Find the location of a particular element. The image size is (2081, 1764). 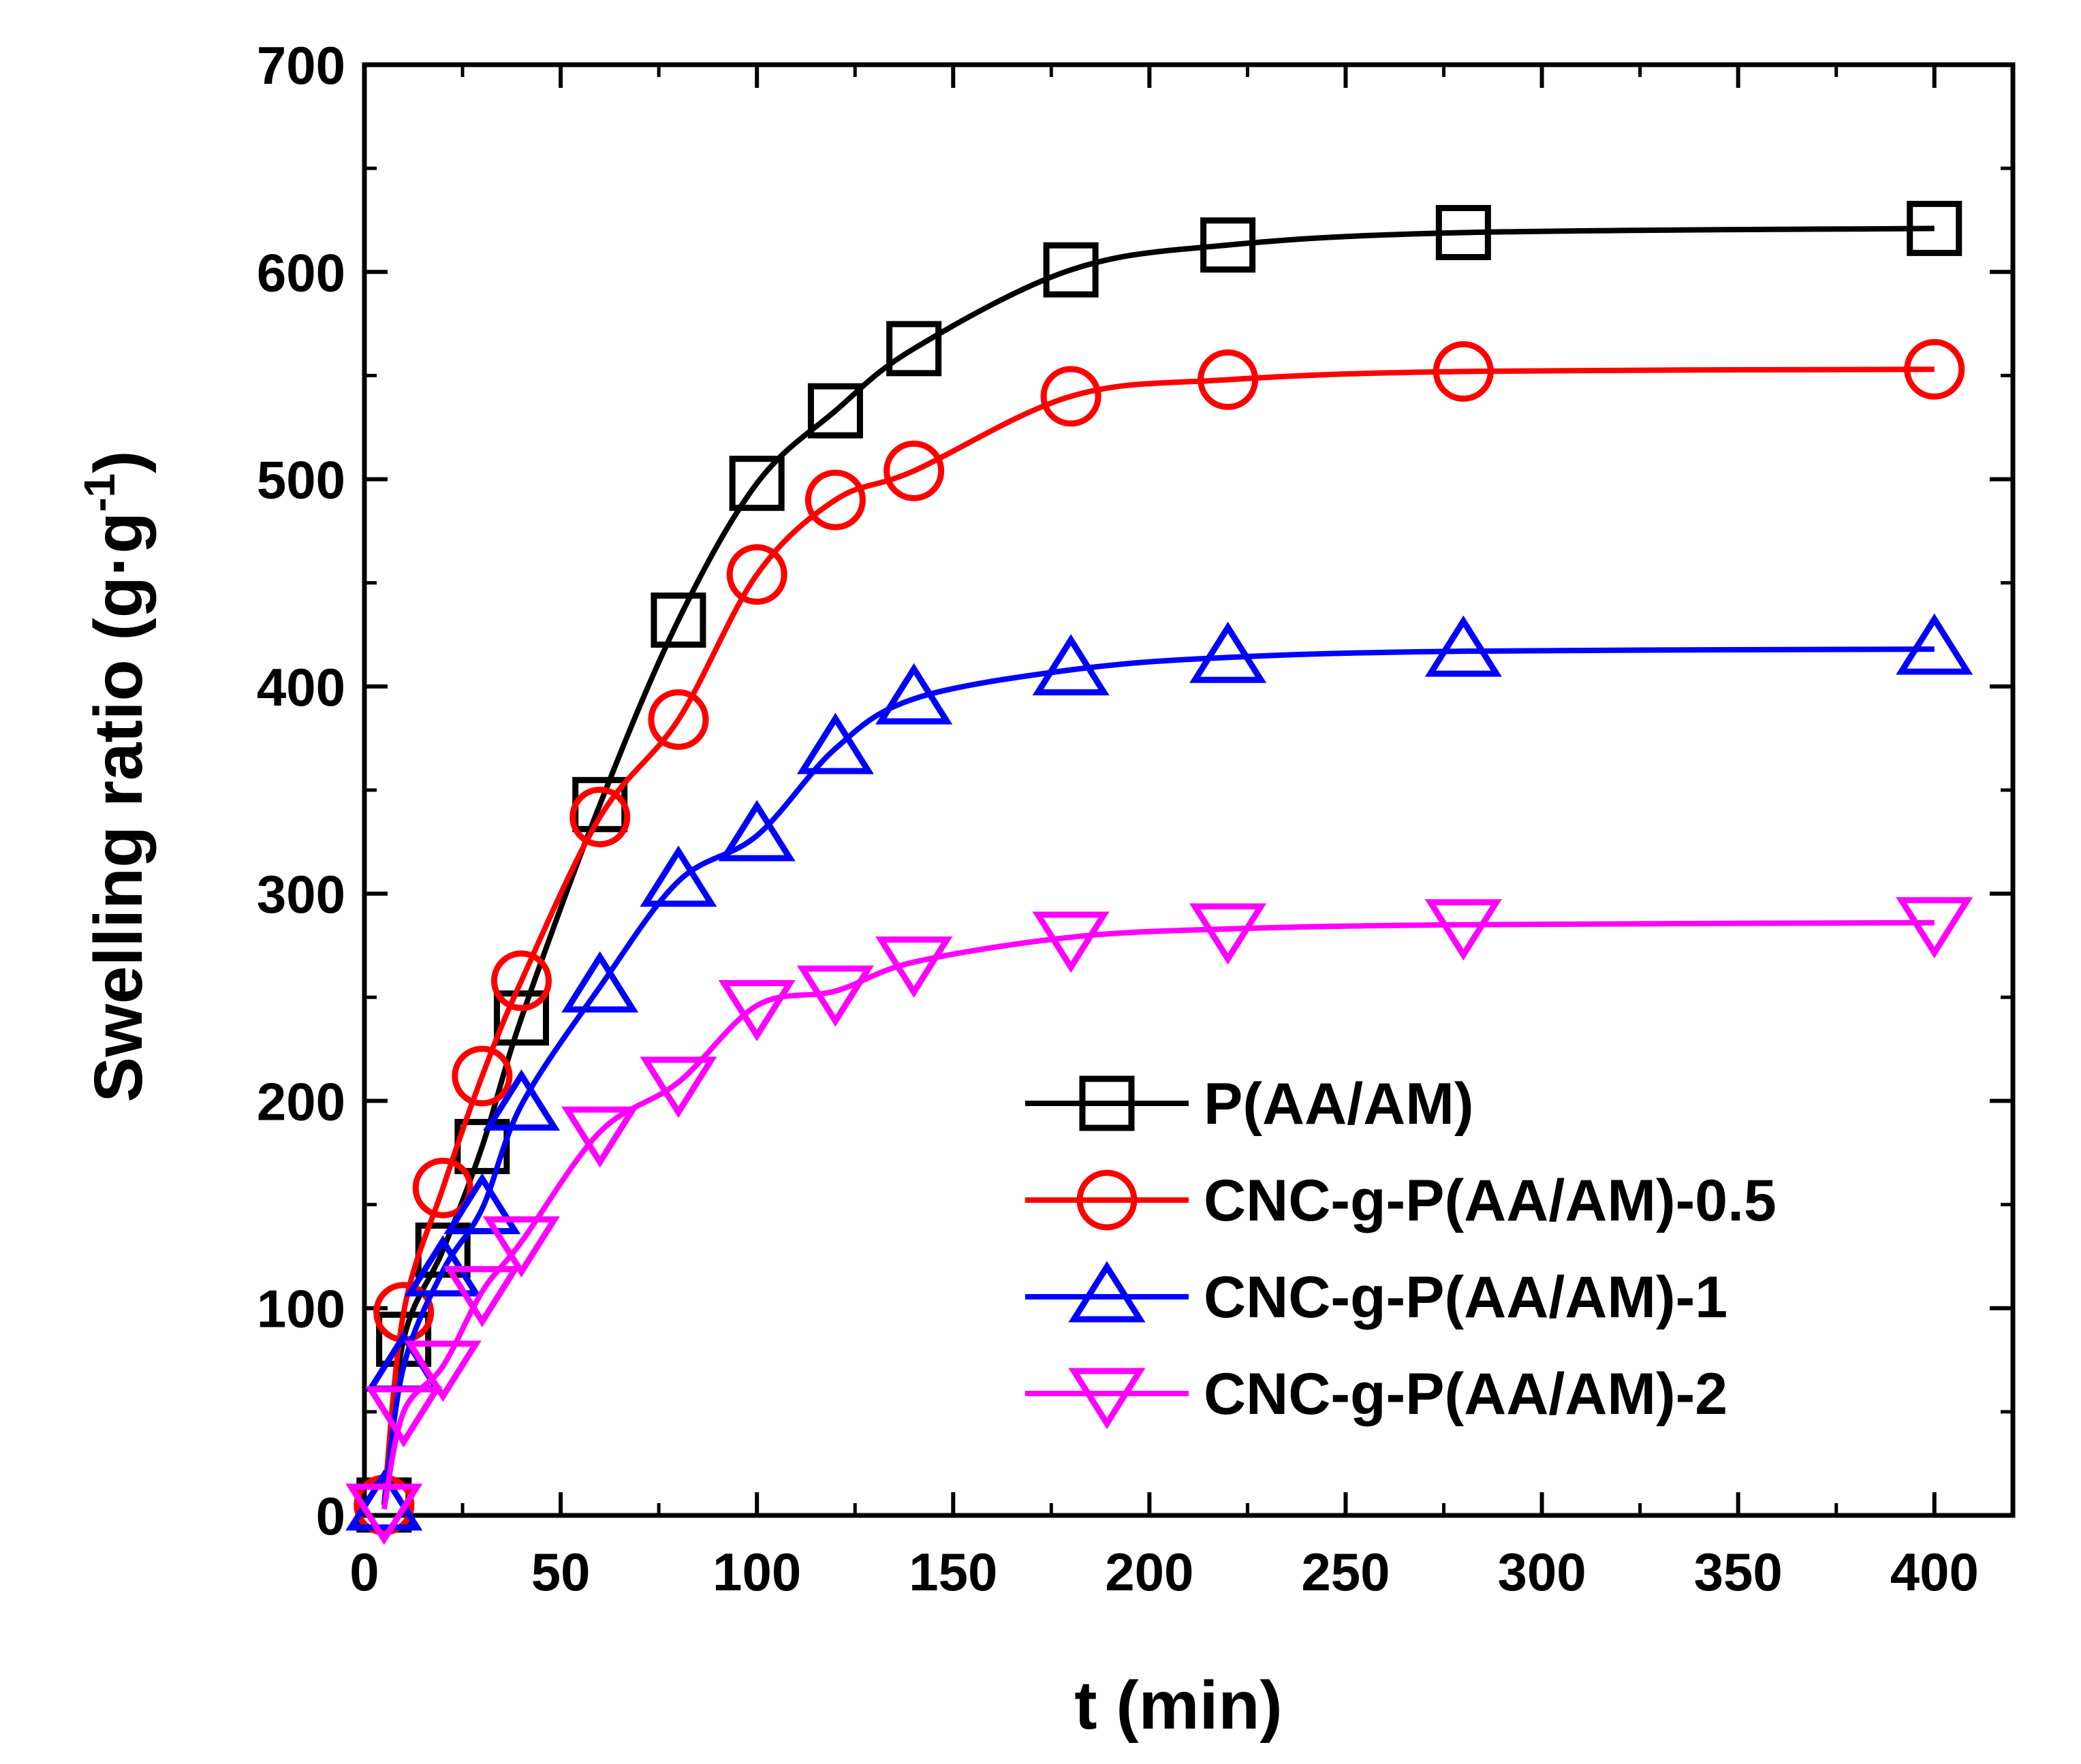

x-tick-label: 100 is located at coordinates (757, 1572).